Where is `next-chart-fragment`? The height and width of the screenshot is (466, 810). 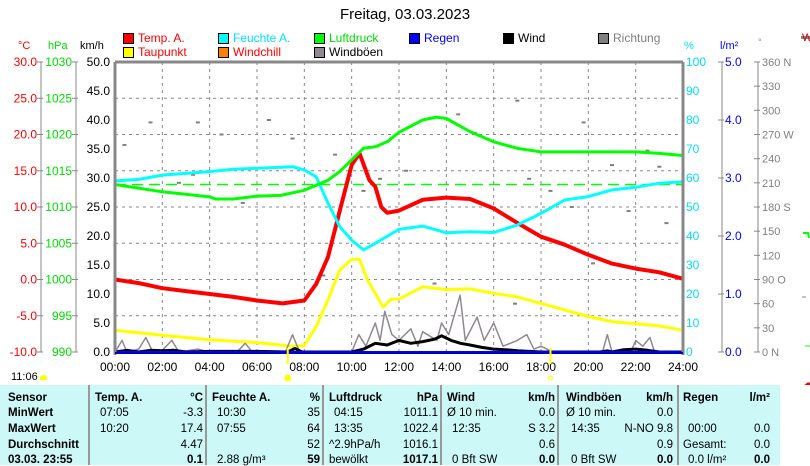 next-chart-fragment is located at coordinates (805, 37).